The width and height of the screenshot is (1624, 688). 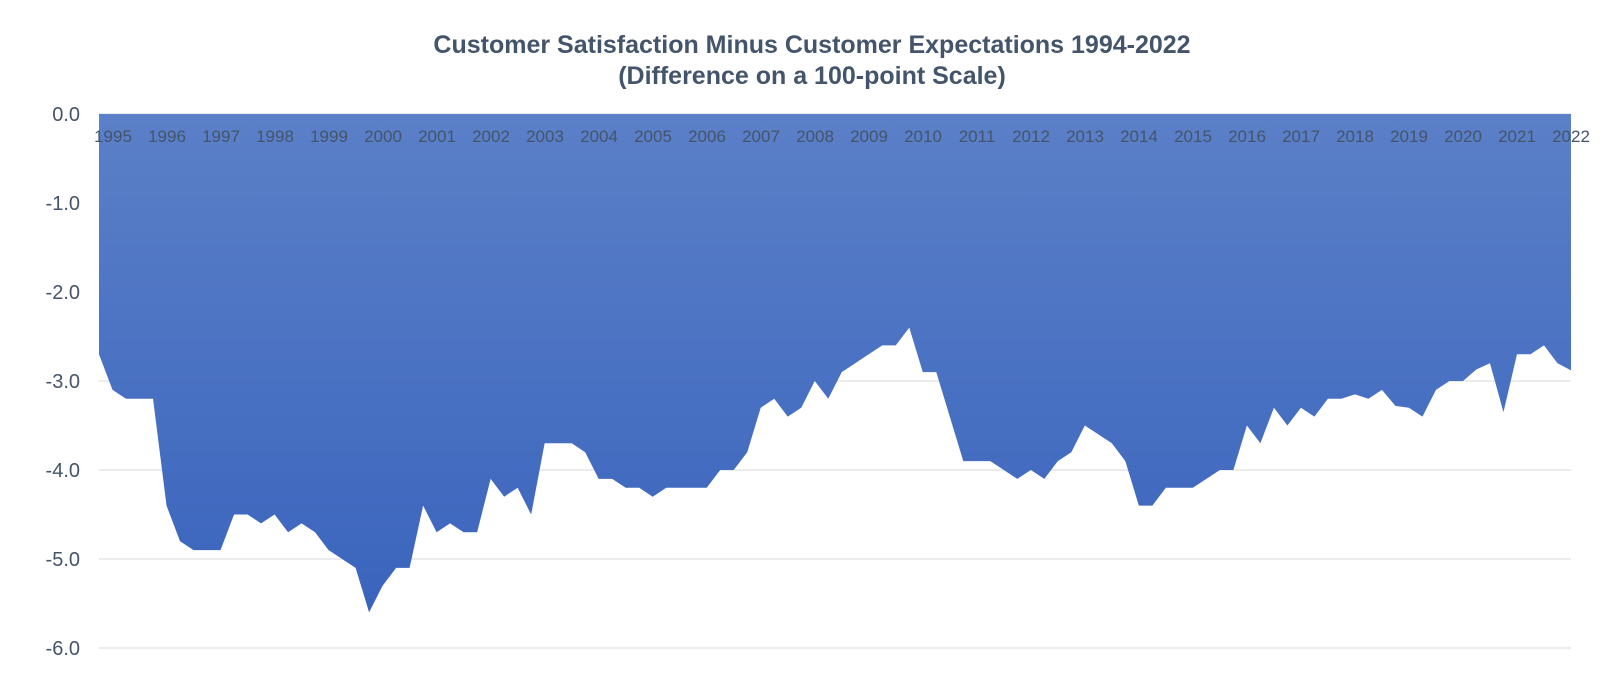 I want to click on x-tick-label: 2008, so click(x=815, y=136).